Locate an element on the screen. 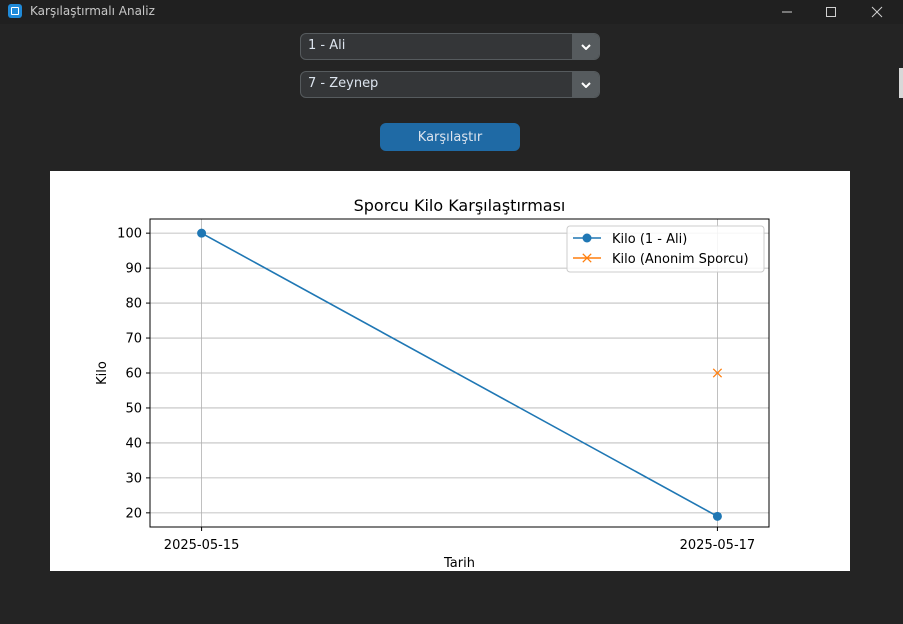 This screenshot has height=624, width=903. minimize-button is located at coordinates (787, 12).